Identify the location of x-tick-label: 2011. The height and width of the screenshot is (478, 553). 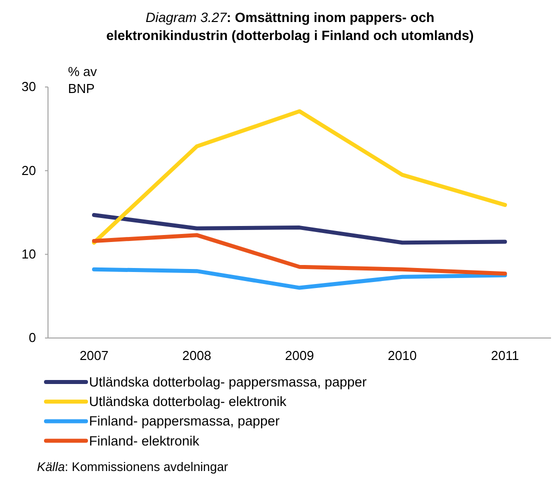
(504, 356).